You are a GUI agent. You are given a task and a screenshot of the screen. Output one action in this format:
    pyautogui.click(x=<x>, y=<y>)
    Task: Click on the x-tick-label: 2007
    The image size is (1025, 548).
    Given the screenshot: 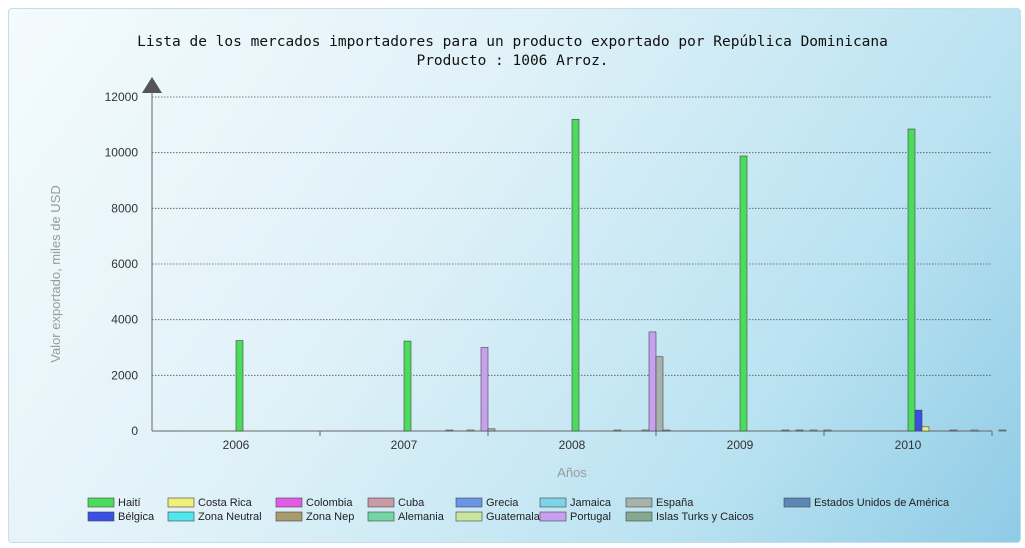 What is the action you would take?
    pyautogui.click(x=404, y=445)
    